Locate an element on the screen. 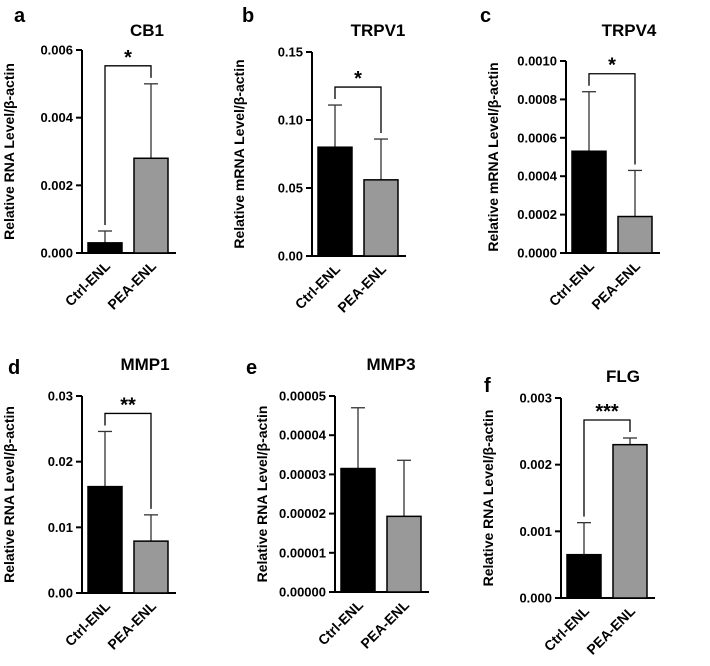 The image size is (710, 666). panel-letter: c is located at coordinates (485, 16).